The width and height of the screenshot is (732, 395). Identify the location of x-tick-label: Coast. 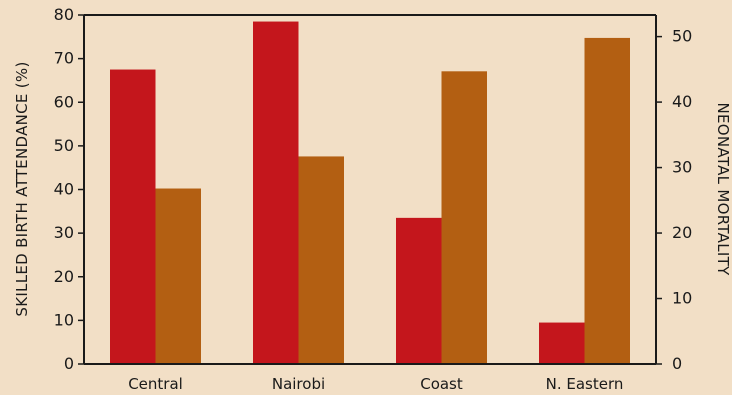
(441, 384).